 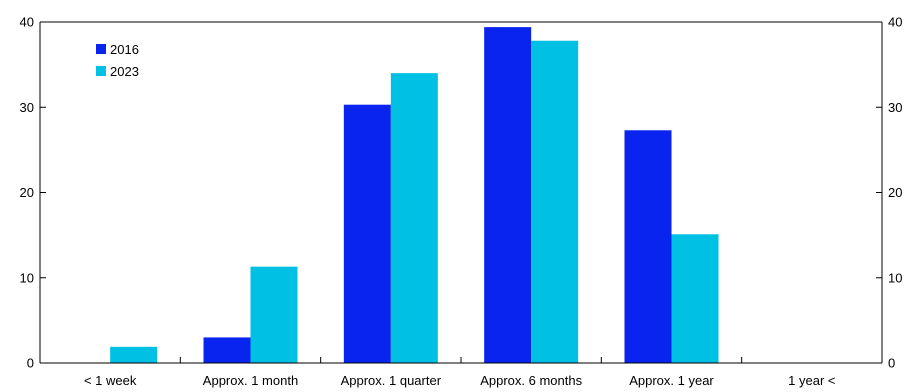 I want to click on x-tick-label: Approx. 1 month, so click(x=250, y=380).